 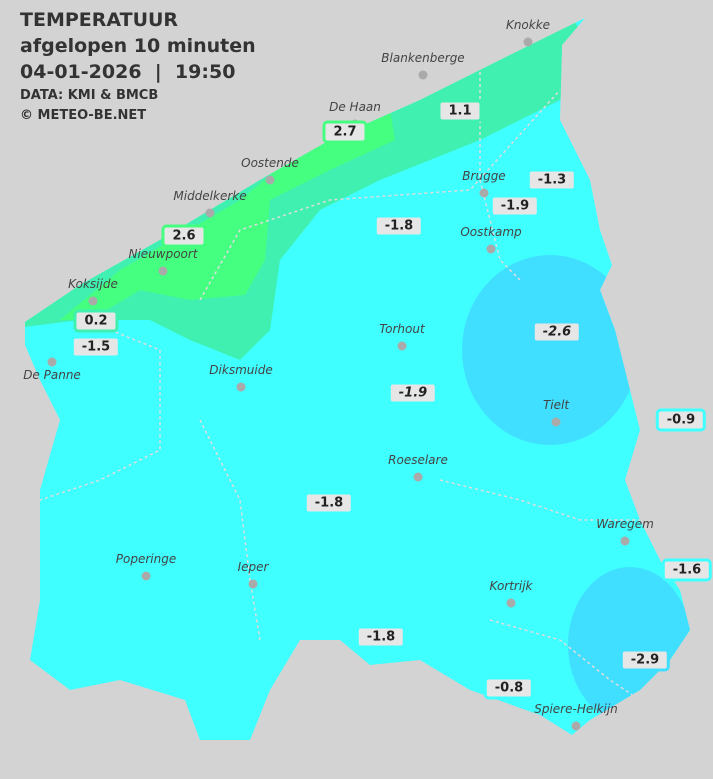 What do you see at coordinates (460, 111) in the screenshot?
I see `temperature-reading: 1.1` at bounding box center [460, 111].